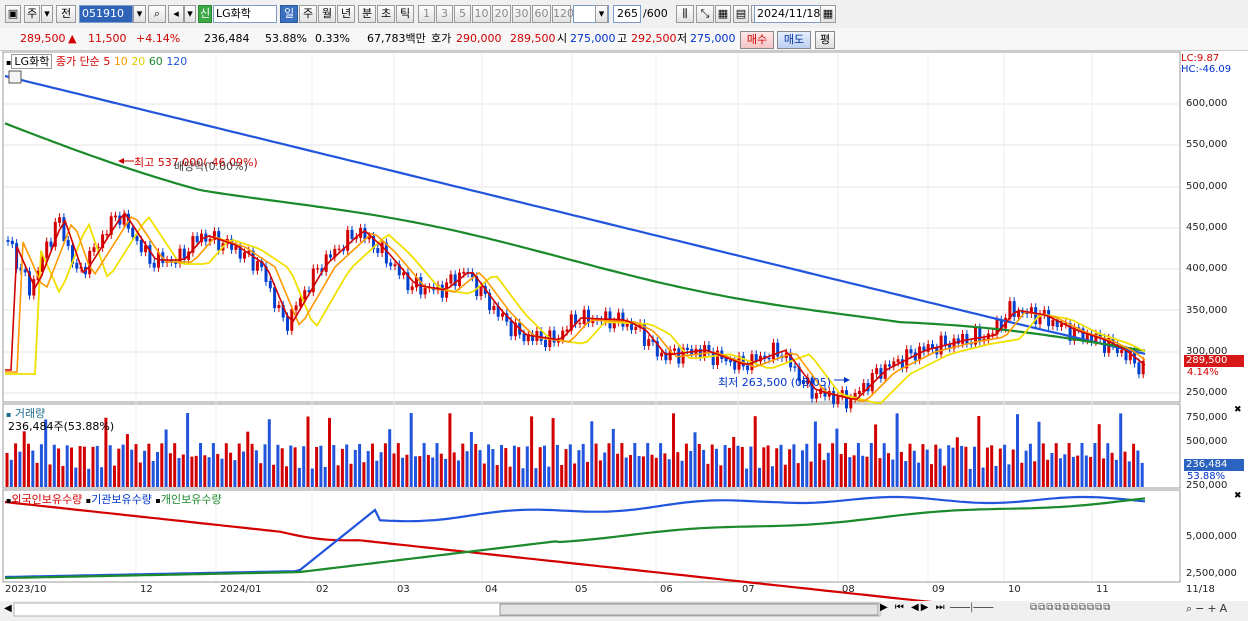  Describe the element at coordinates (1207, 227) in the screenshot. I see `price-axis-tick: 450,000` at that location.